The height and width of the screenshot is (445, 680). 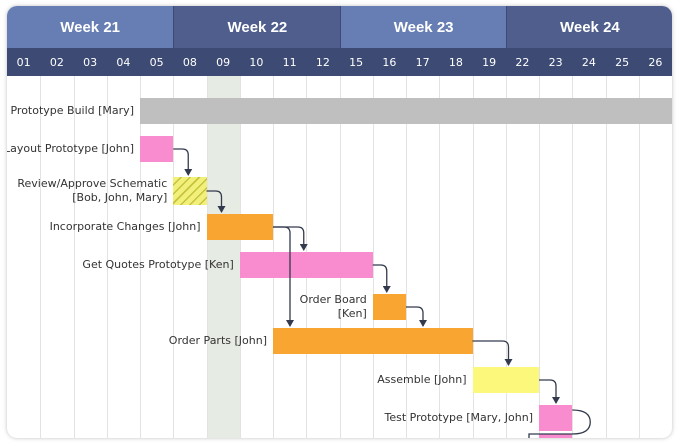 What do you see at coordinates (588, 62) in the screenshot?
I see `day-header-24: 24` at bounding box center [588, 62].